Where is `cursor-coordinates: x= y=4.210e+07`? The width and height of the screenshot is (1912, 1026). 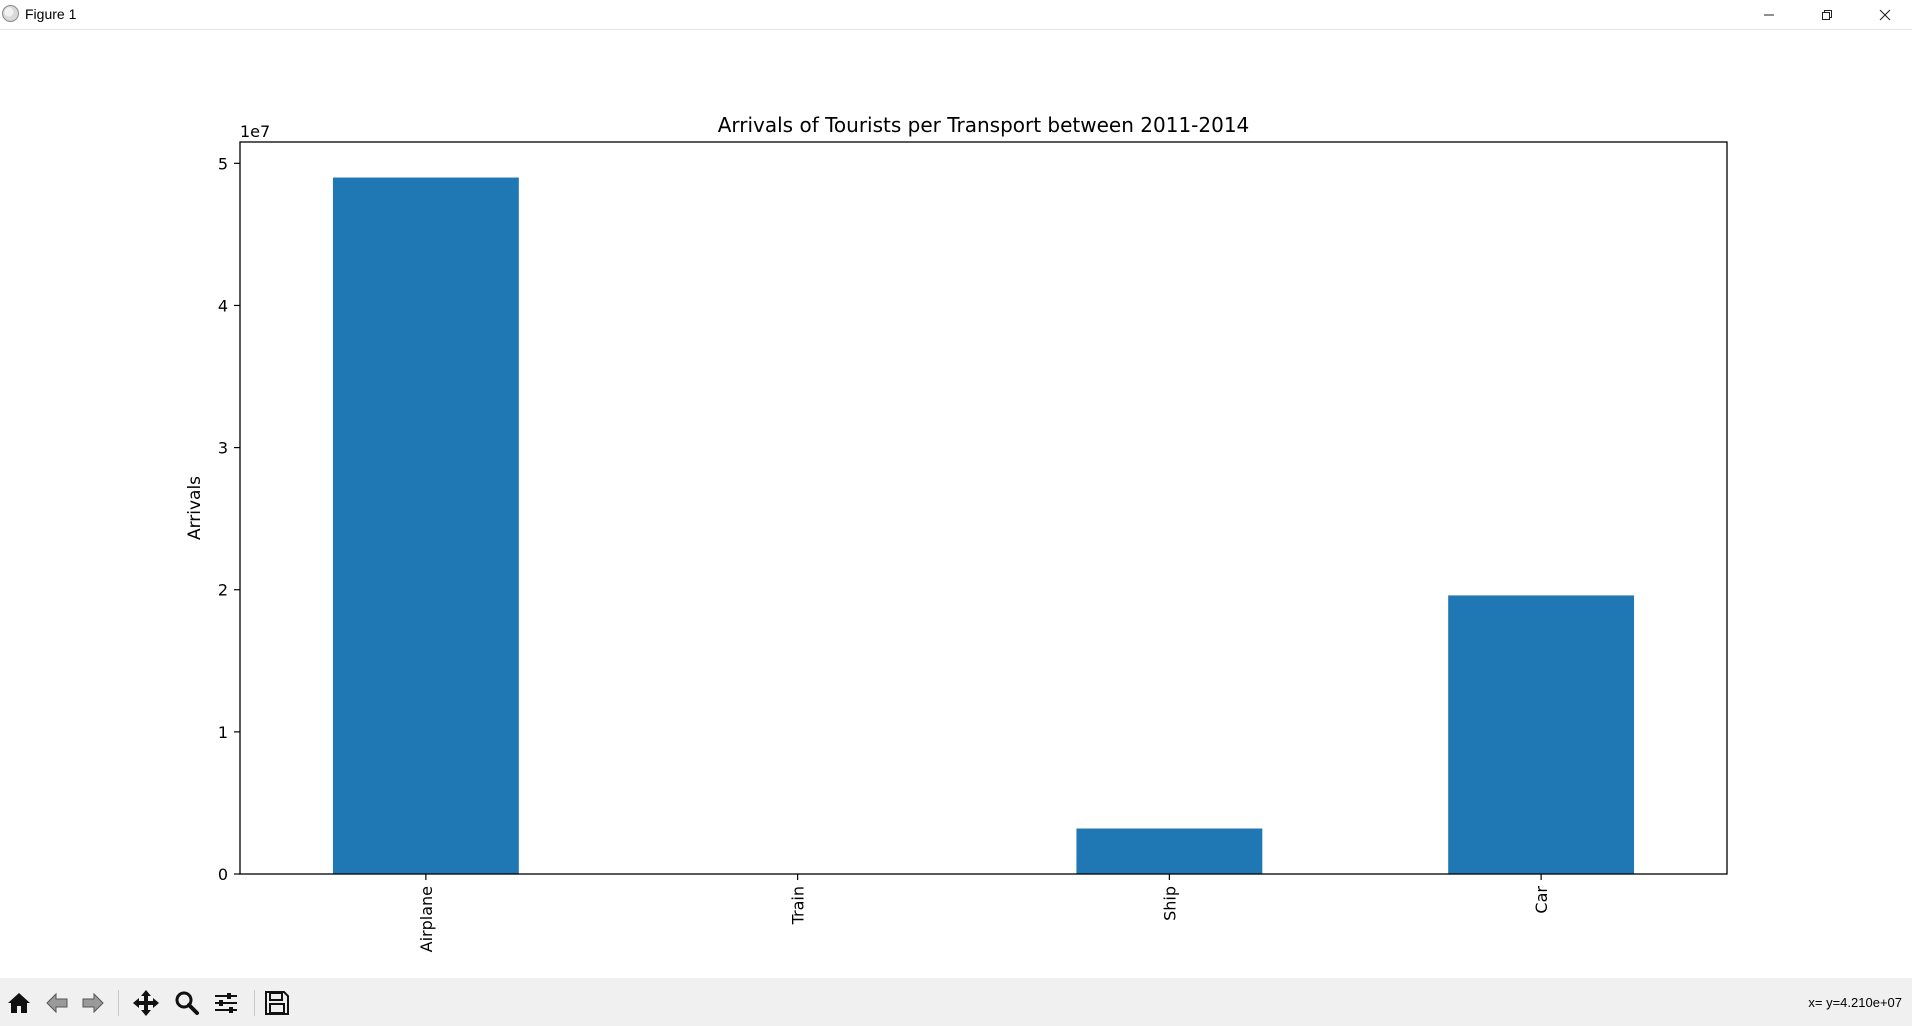 cursor-coordinates: x= y=4.210e+07 is located at coordinates (1855, 1002).